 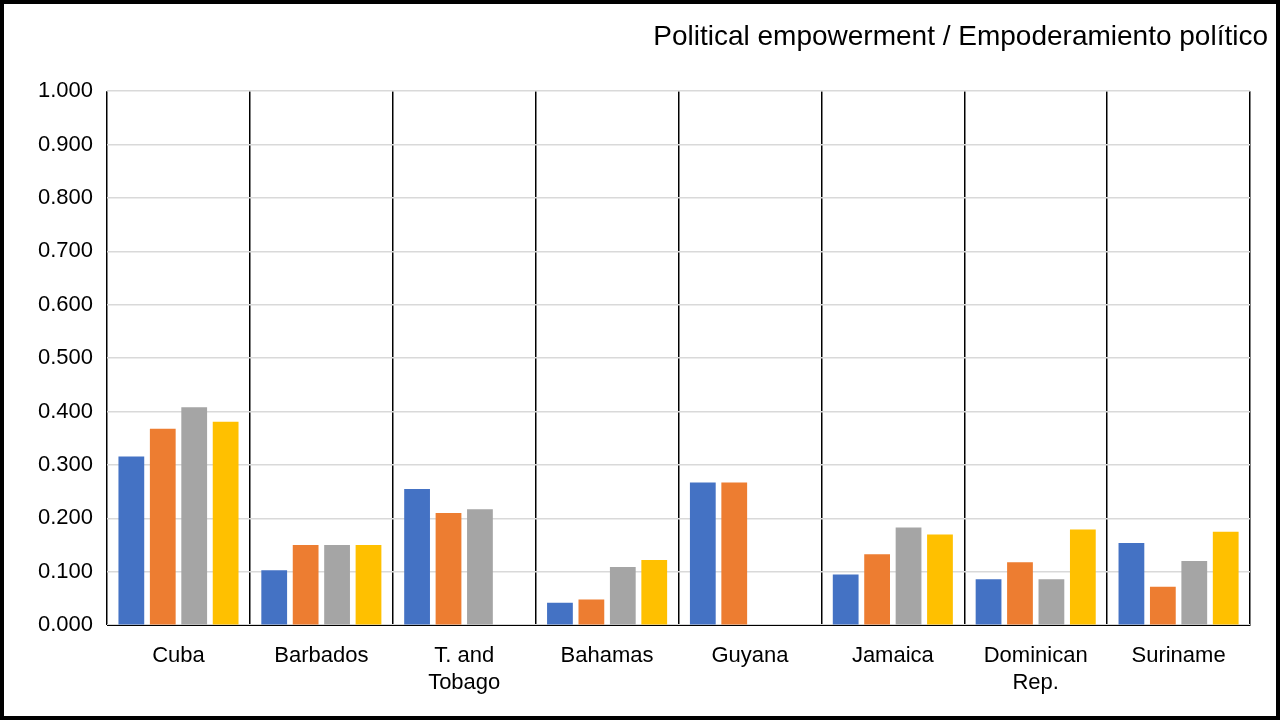 I want to click on y-tick-label: 0.200, so click(x=65, y=517).